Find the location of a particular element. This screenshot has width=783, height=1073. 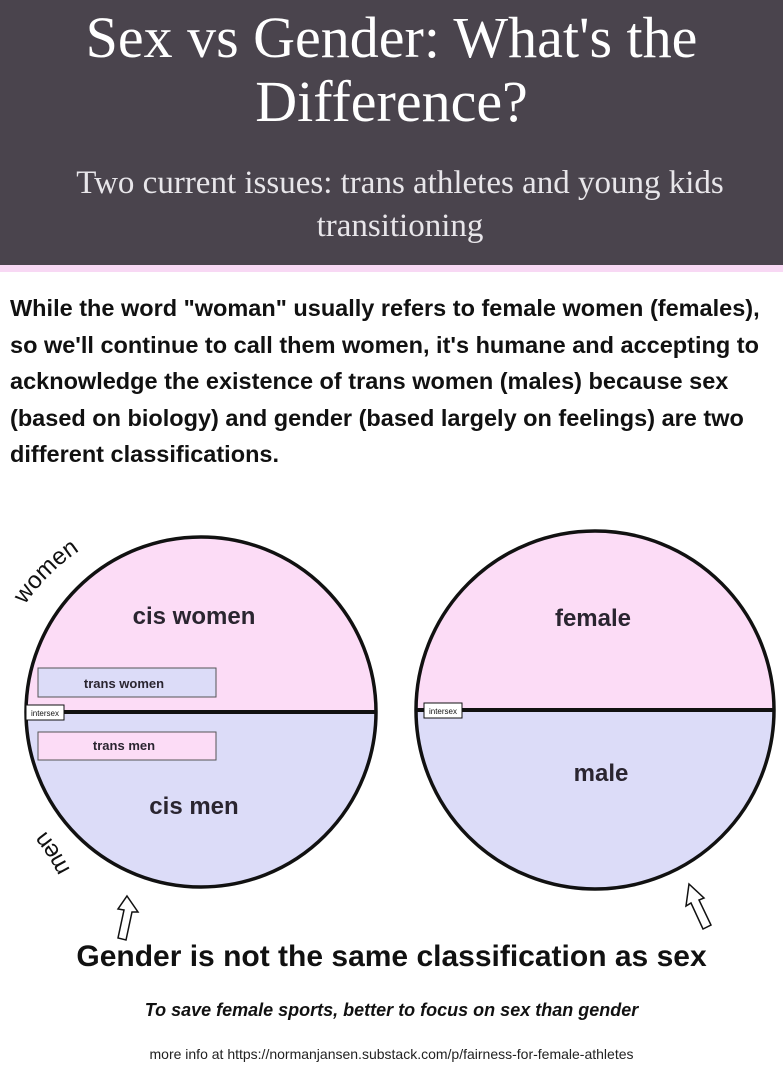

trans-women-box is located at coordinates (127, 682).